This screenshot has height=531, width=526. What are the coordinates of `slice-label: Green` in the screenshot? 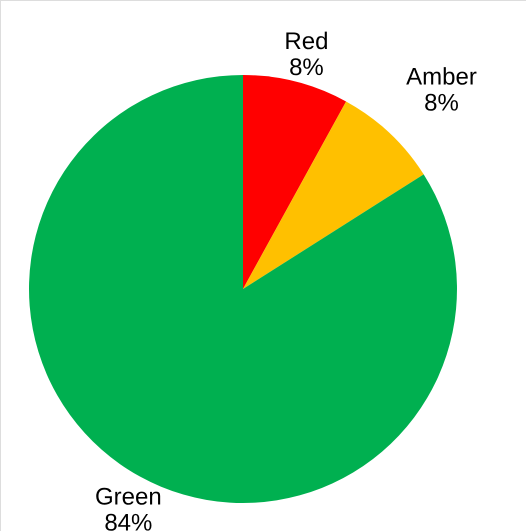 It's located at (128, 497).